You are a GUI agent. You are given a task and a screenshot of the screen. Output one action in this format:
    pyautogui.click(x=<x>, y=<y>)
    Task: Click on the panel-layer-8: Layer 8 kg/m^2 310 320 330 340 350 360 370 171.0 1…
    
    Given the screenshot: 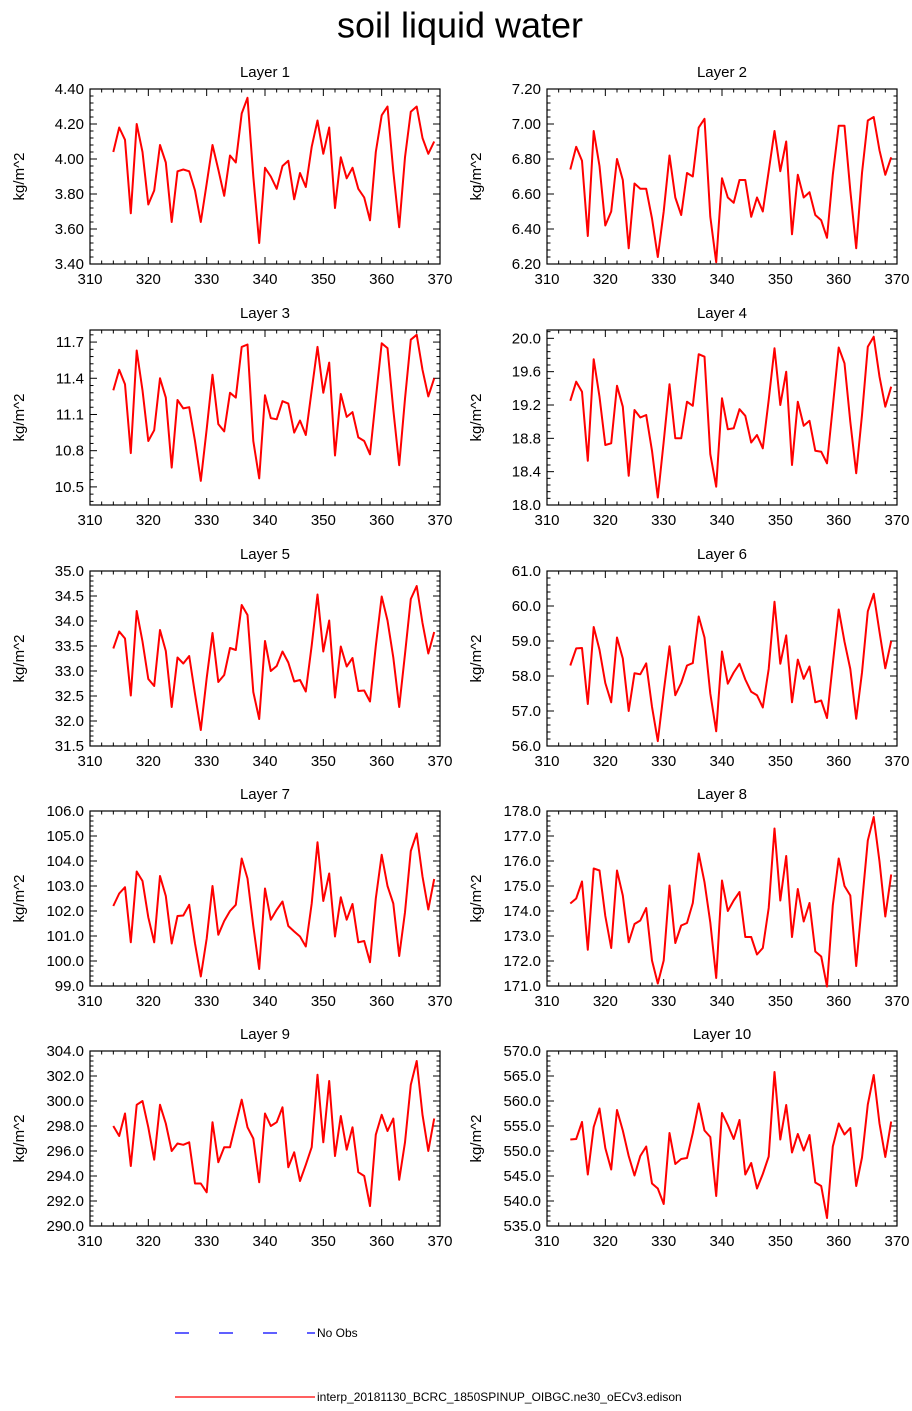 What is the action you would take?
    pyautogui.click(x=689, y=898)
    